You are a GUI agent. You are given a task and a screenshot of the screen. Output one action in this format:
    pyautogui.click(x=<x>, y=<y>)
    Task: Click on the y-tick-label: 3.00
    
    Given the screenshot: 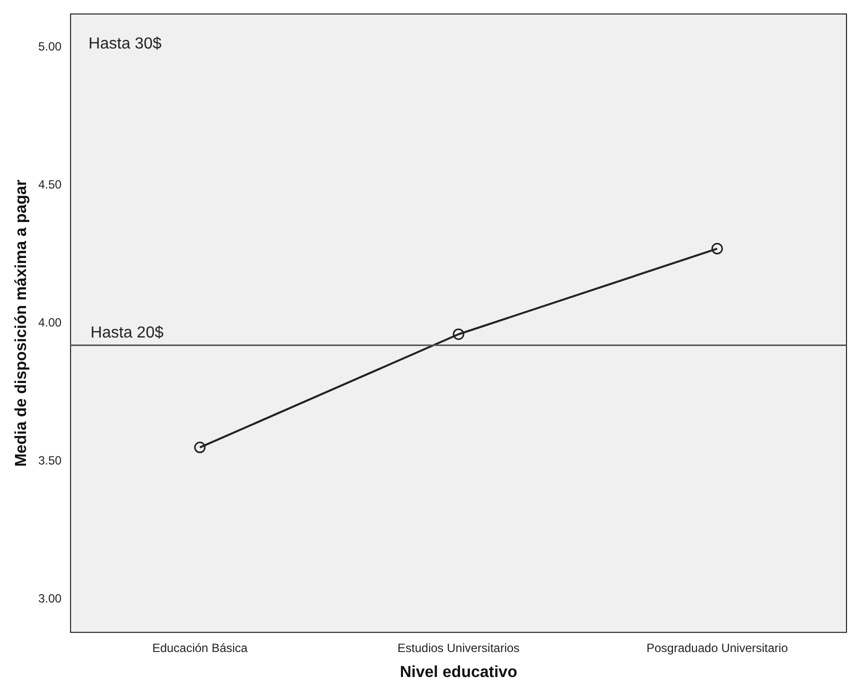 What is the action you would take?
    pyautogui.click(x=50, y=599)
    